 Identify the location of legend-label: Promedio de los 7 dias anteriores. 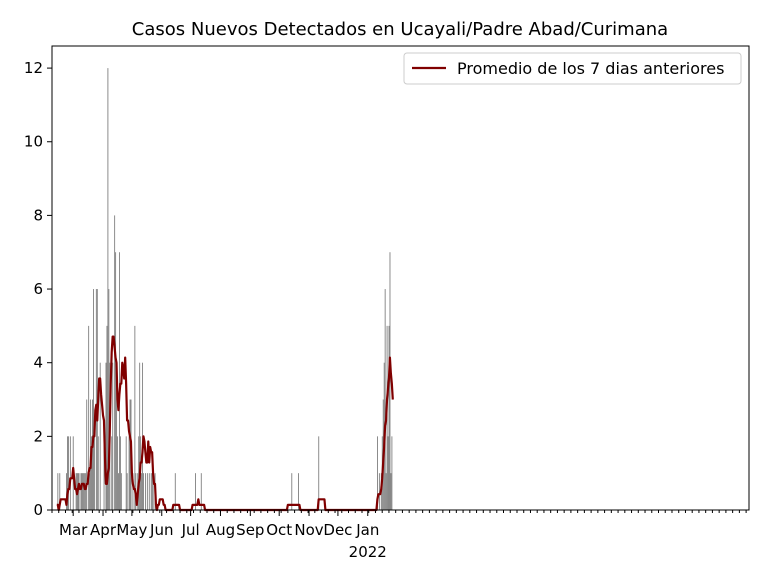
(590, 68).